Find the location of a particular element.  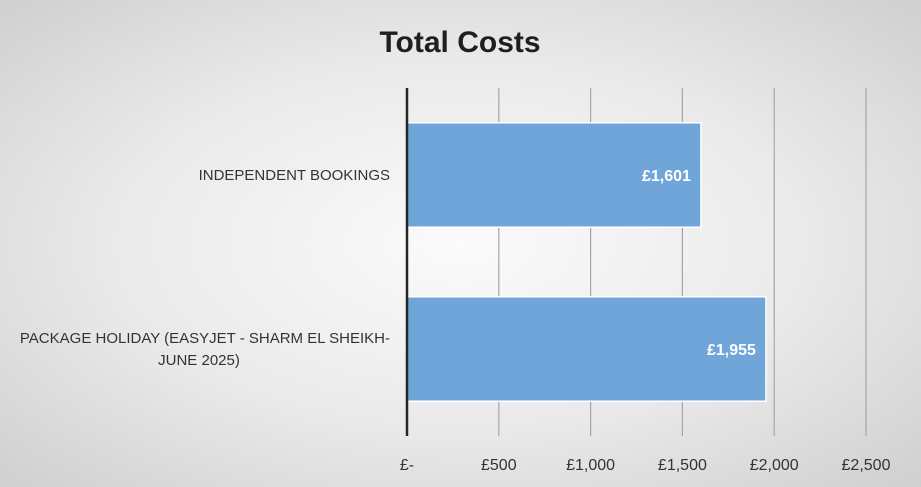

x-tick-label-5: £2,500 is located at coordinates (866, 465).